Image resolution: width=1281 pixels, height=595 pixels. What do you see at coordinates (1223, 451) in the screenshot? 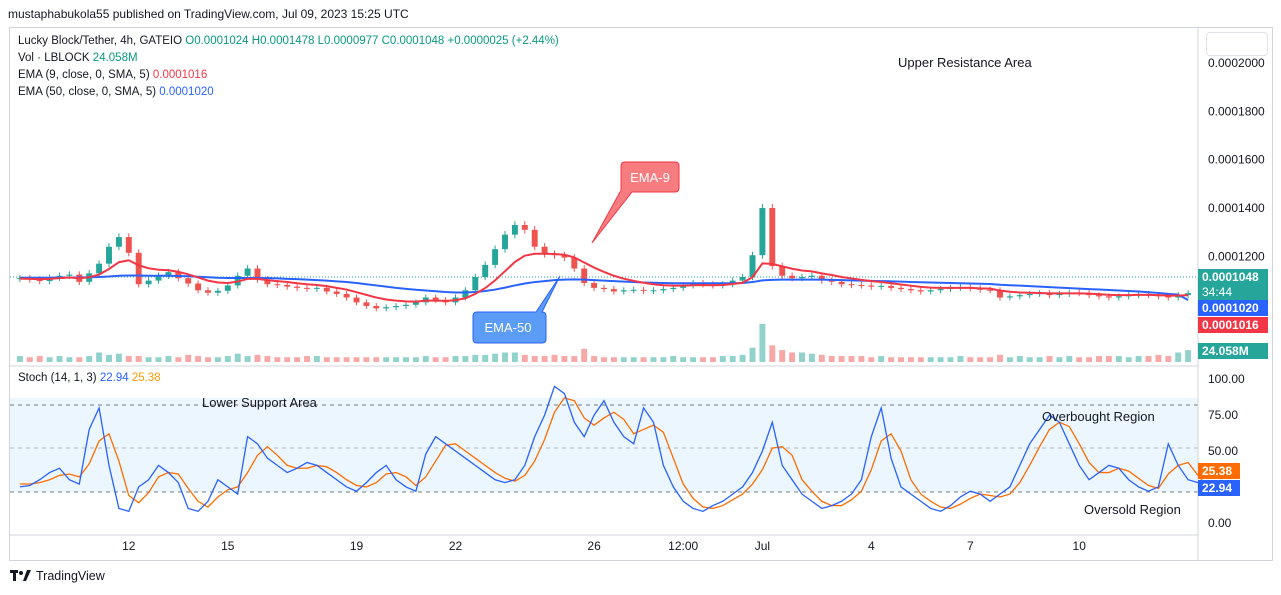
I see `stoch-axis-tick-label: 50.00` at bounding box center [1223, 451].